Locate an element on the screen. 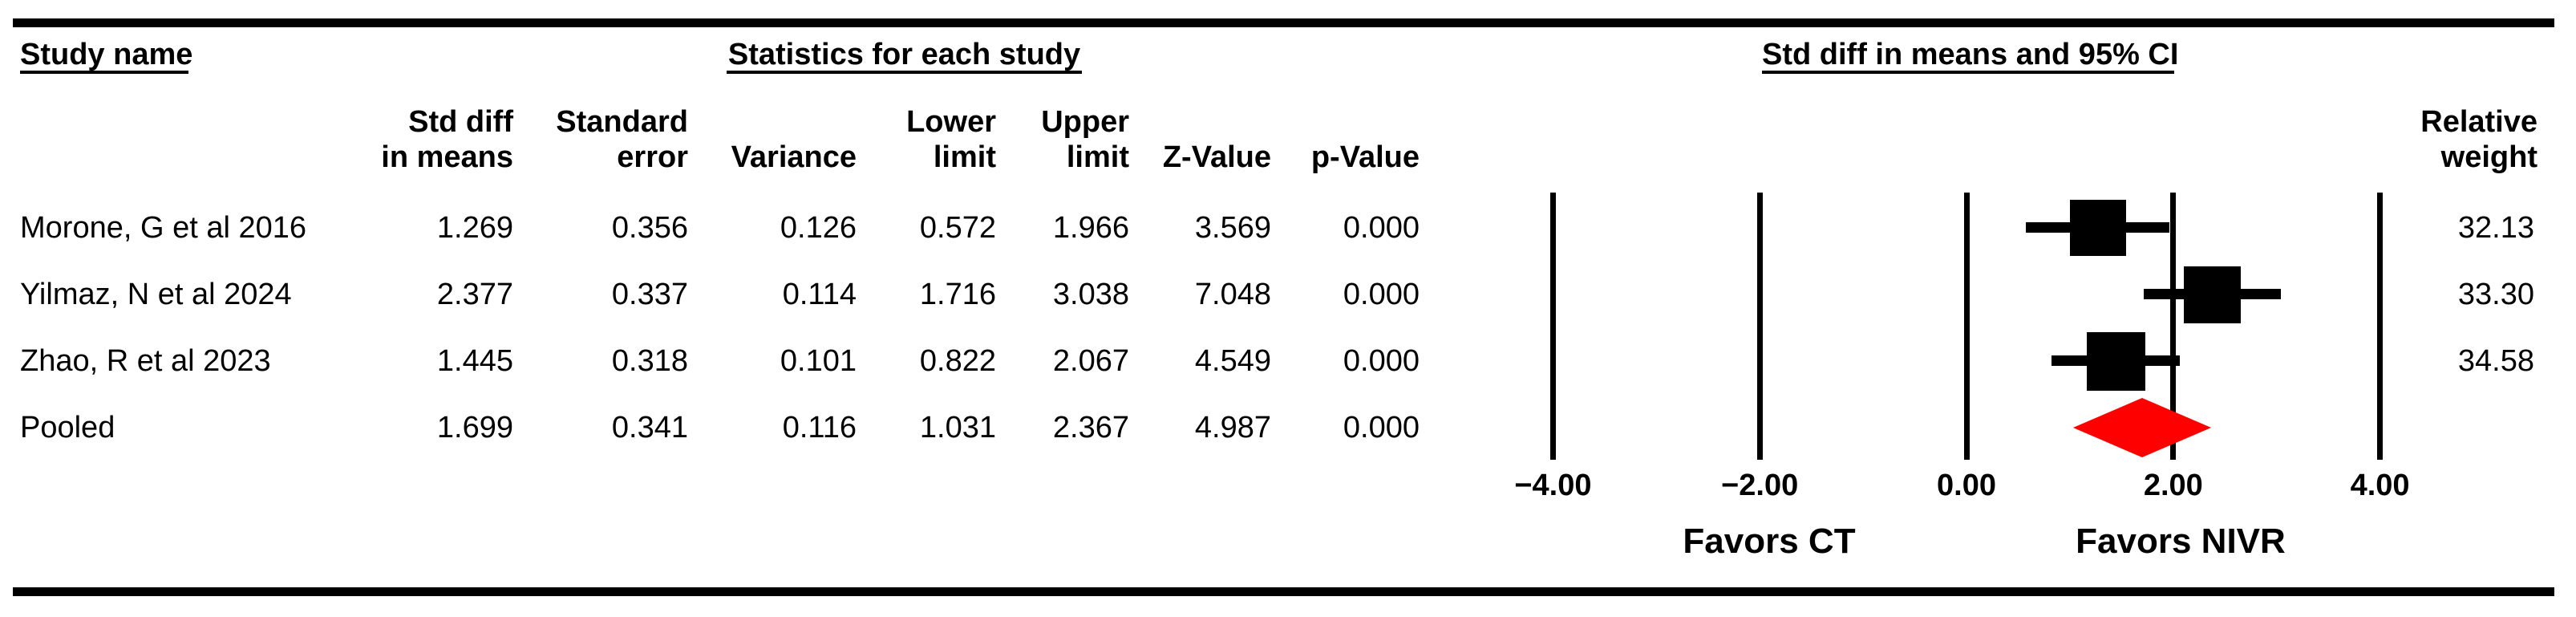 This screenshot has height=617, width=2576. study-name-group-header: Study name is located at coordinates (106, 54).